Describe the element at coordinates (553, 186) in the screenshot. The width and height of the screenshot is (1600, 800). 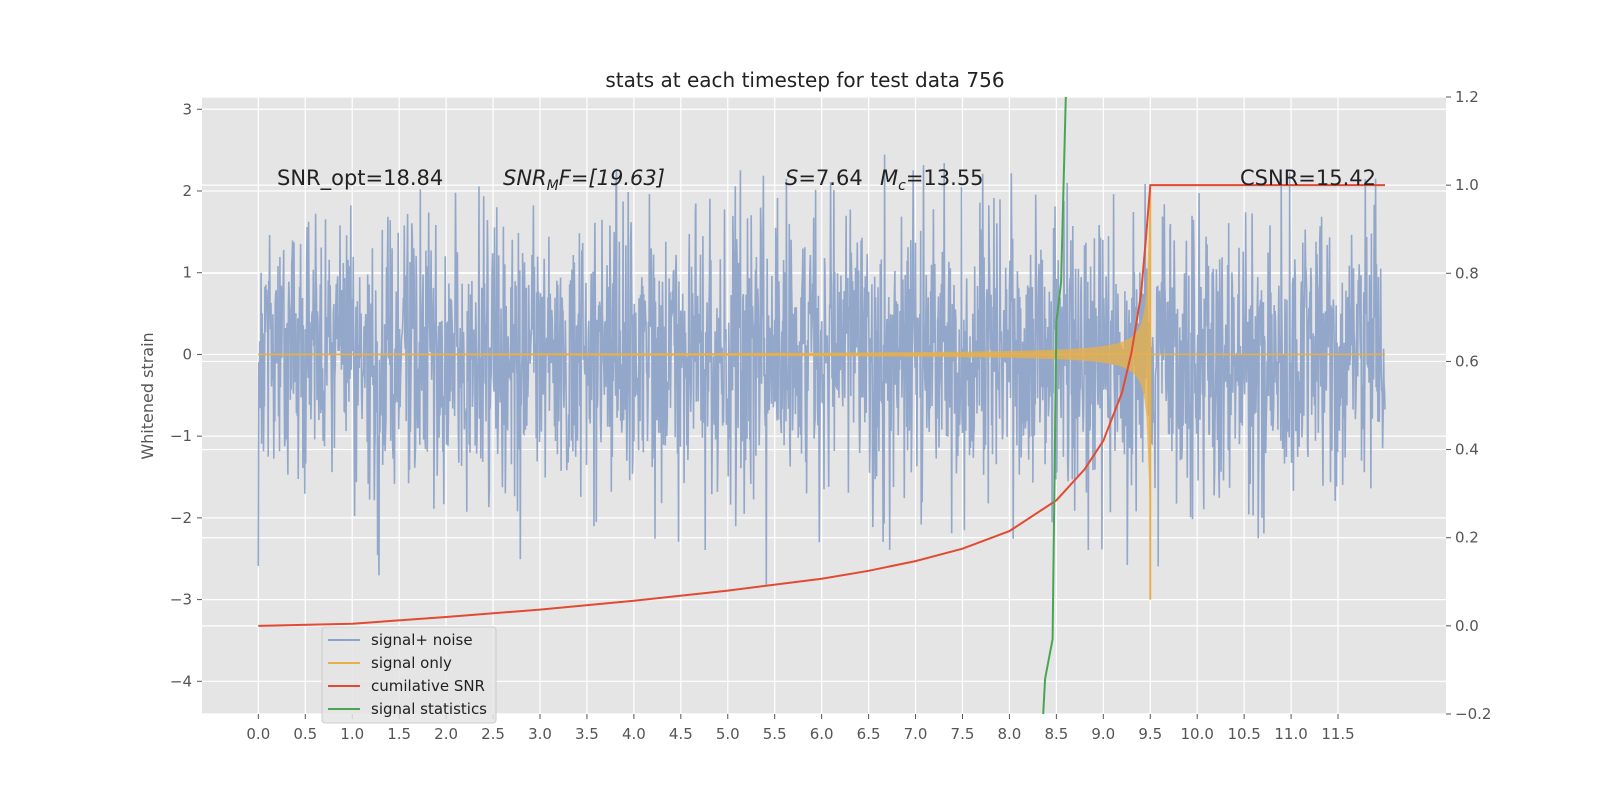
I see `snr-mf-sub: M` at that location.